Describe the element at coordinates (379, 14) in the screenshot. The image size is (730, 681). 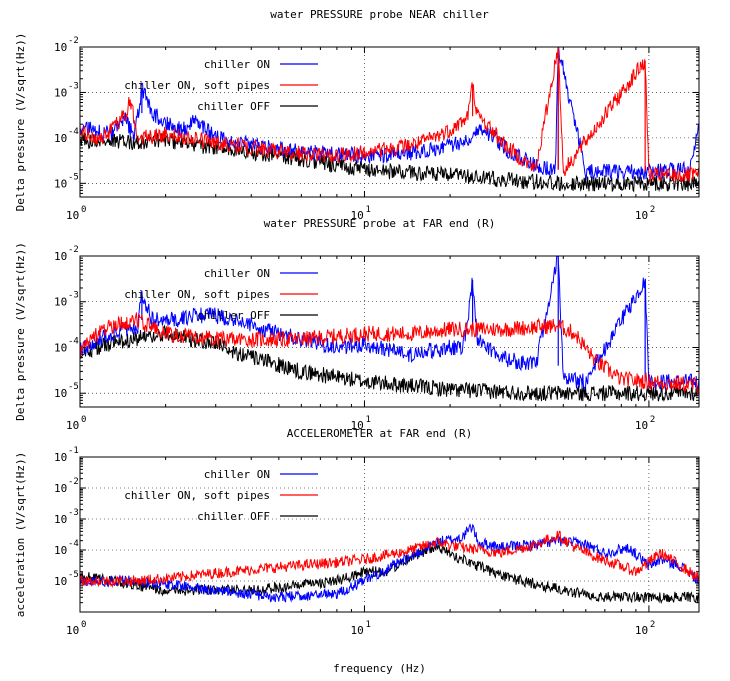
I see `chart-title: water PRESSURE probe NEAR chiller` at that location.